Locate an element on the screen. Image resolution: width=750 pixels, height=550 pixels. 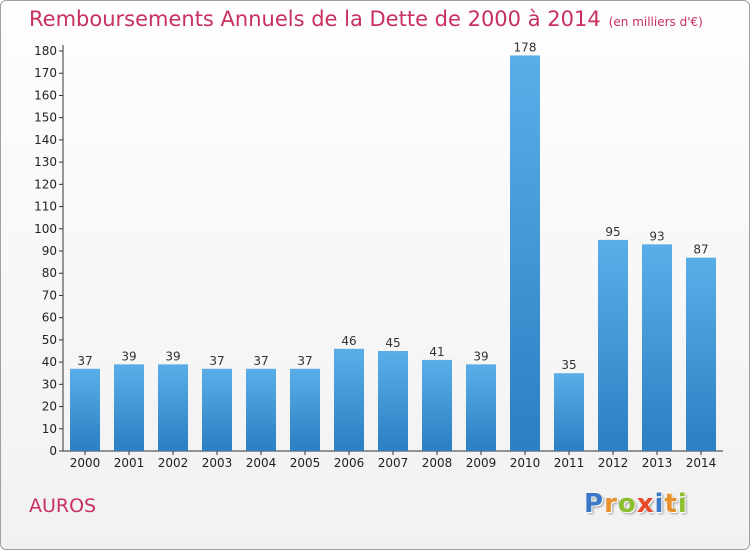
x-tick-label: 2003 is located at coordinates (217, 463).